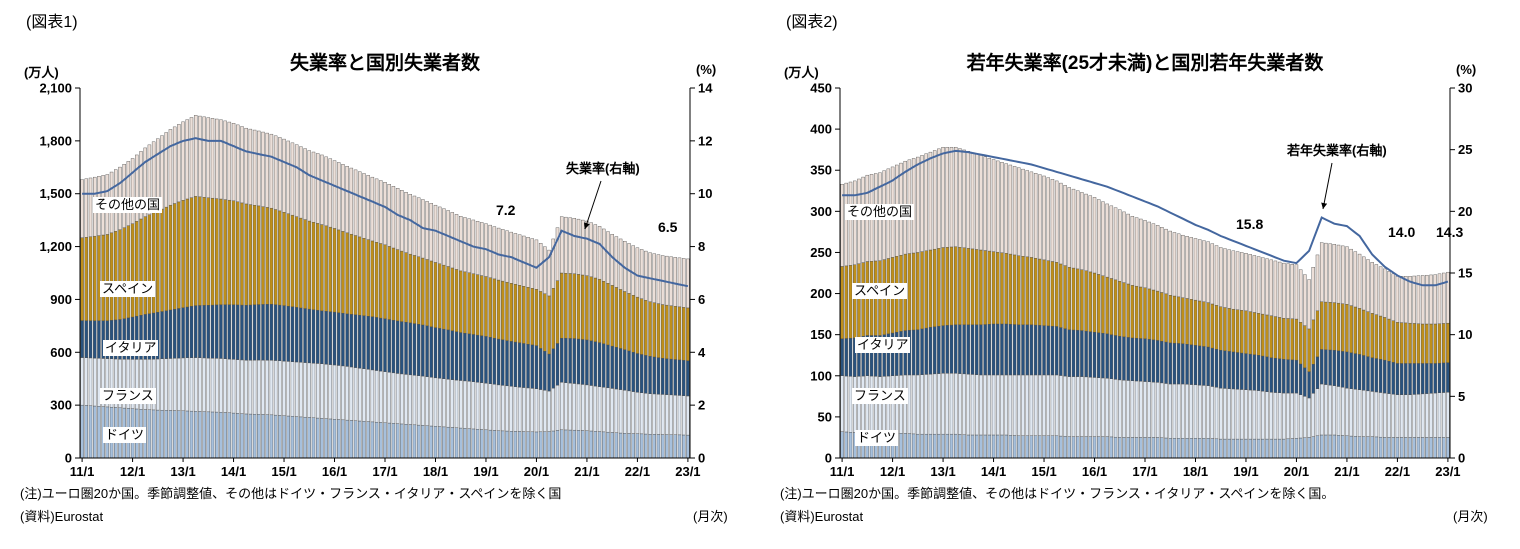 The height and width of the screenshot is (549, 1520). I want to click on svg-text: 8, so click(701, 246).